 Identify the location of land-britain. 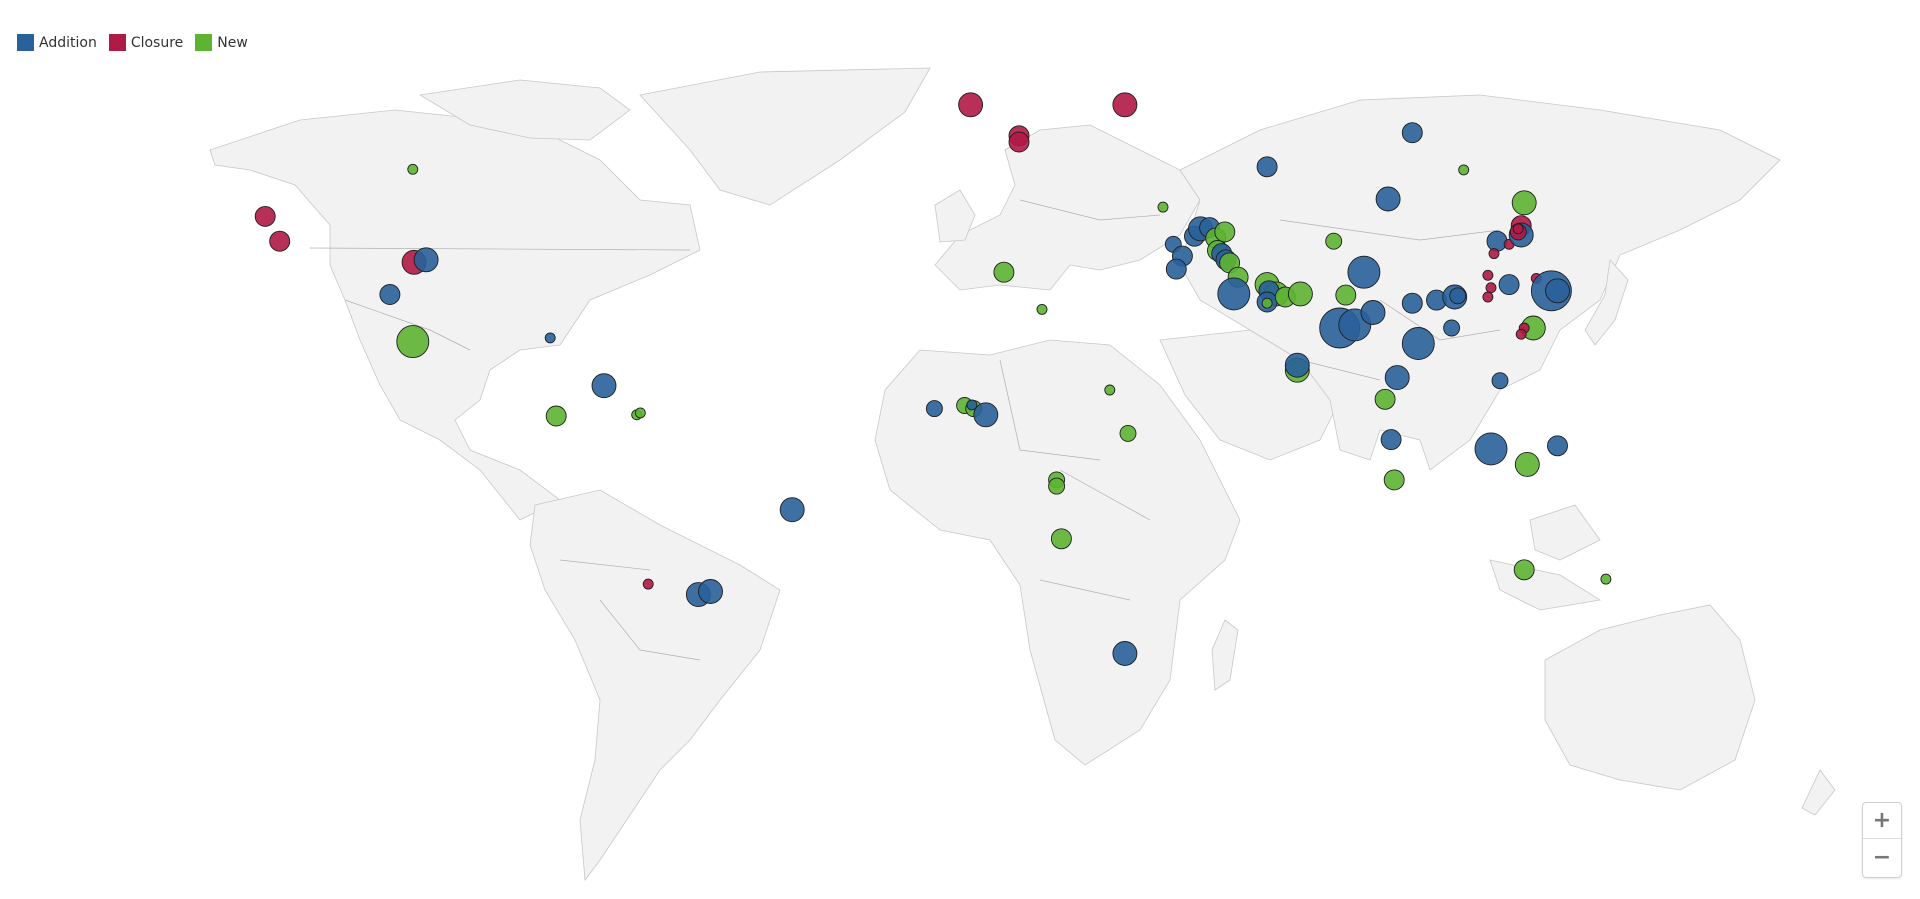
(955, 216).